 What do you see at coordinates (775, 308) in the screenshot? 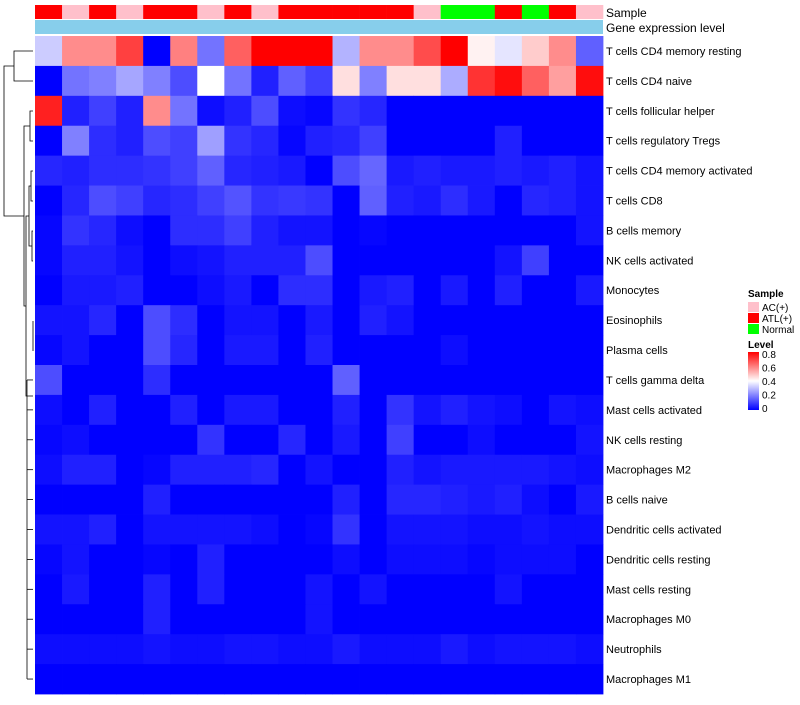
I see `sample-legend-label: AC(+)` at bounding box center [775, 308].